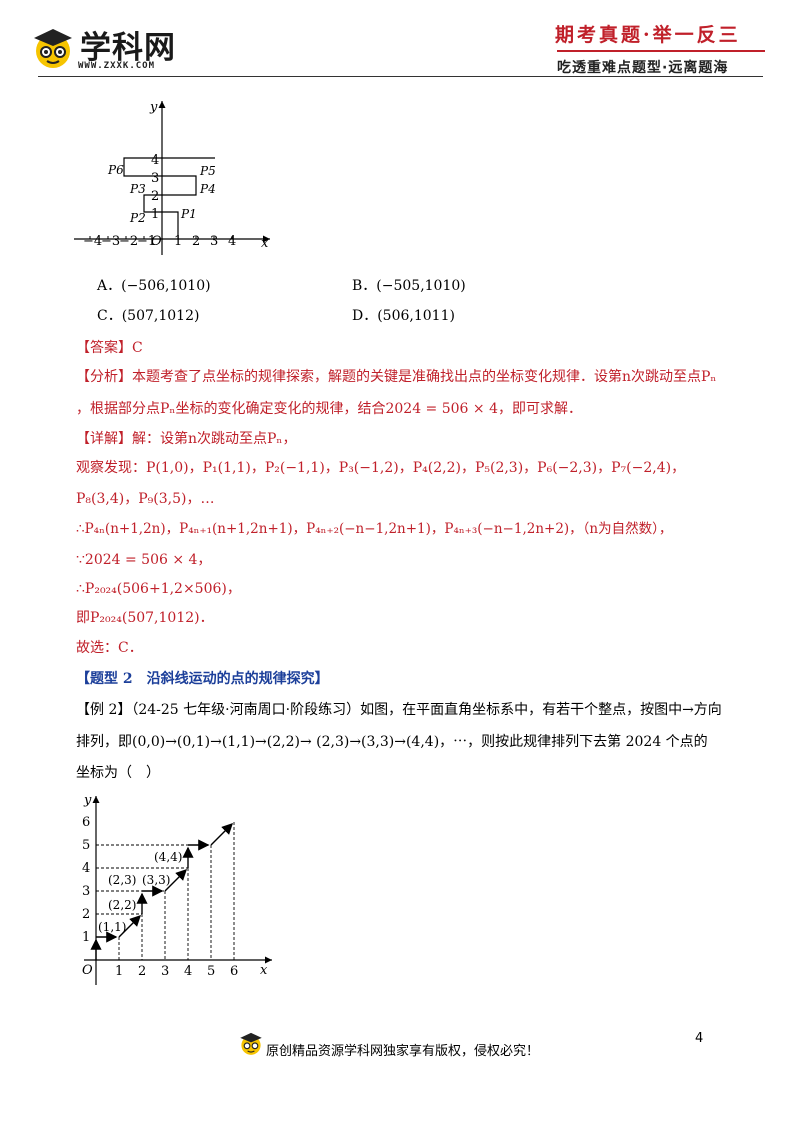  What do you see at coordinates (117, 66) in the screenshot?
I see `logo-url: WWW.ZXXK.COM` at bounding box center [117, 66].